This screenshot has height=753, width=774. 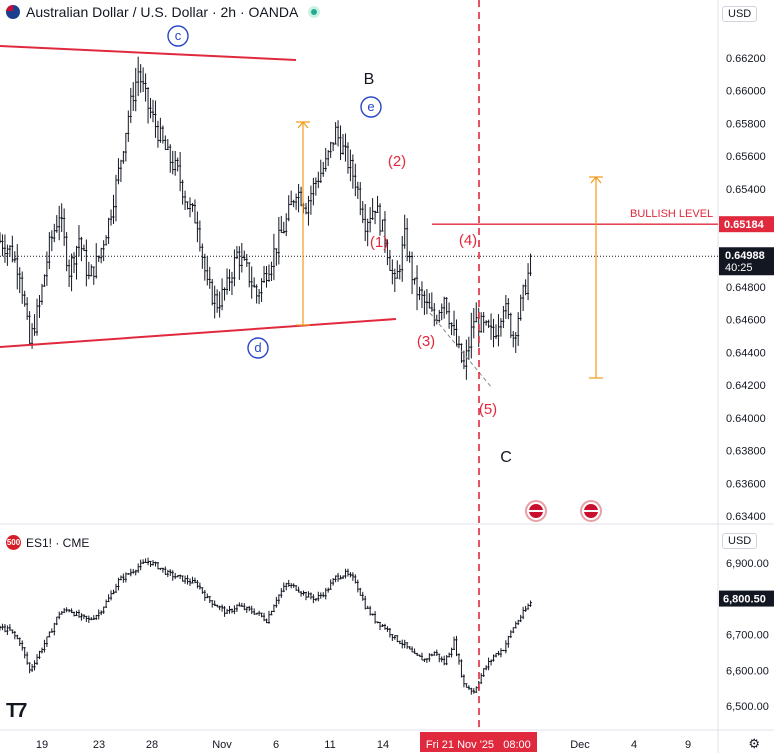 I want to click on price-tick-label: 0.65400, so click(x=746, y=190).